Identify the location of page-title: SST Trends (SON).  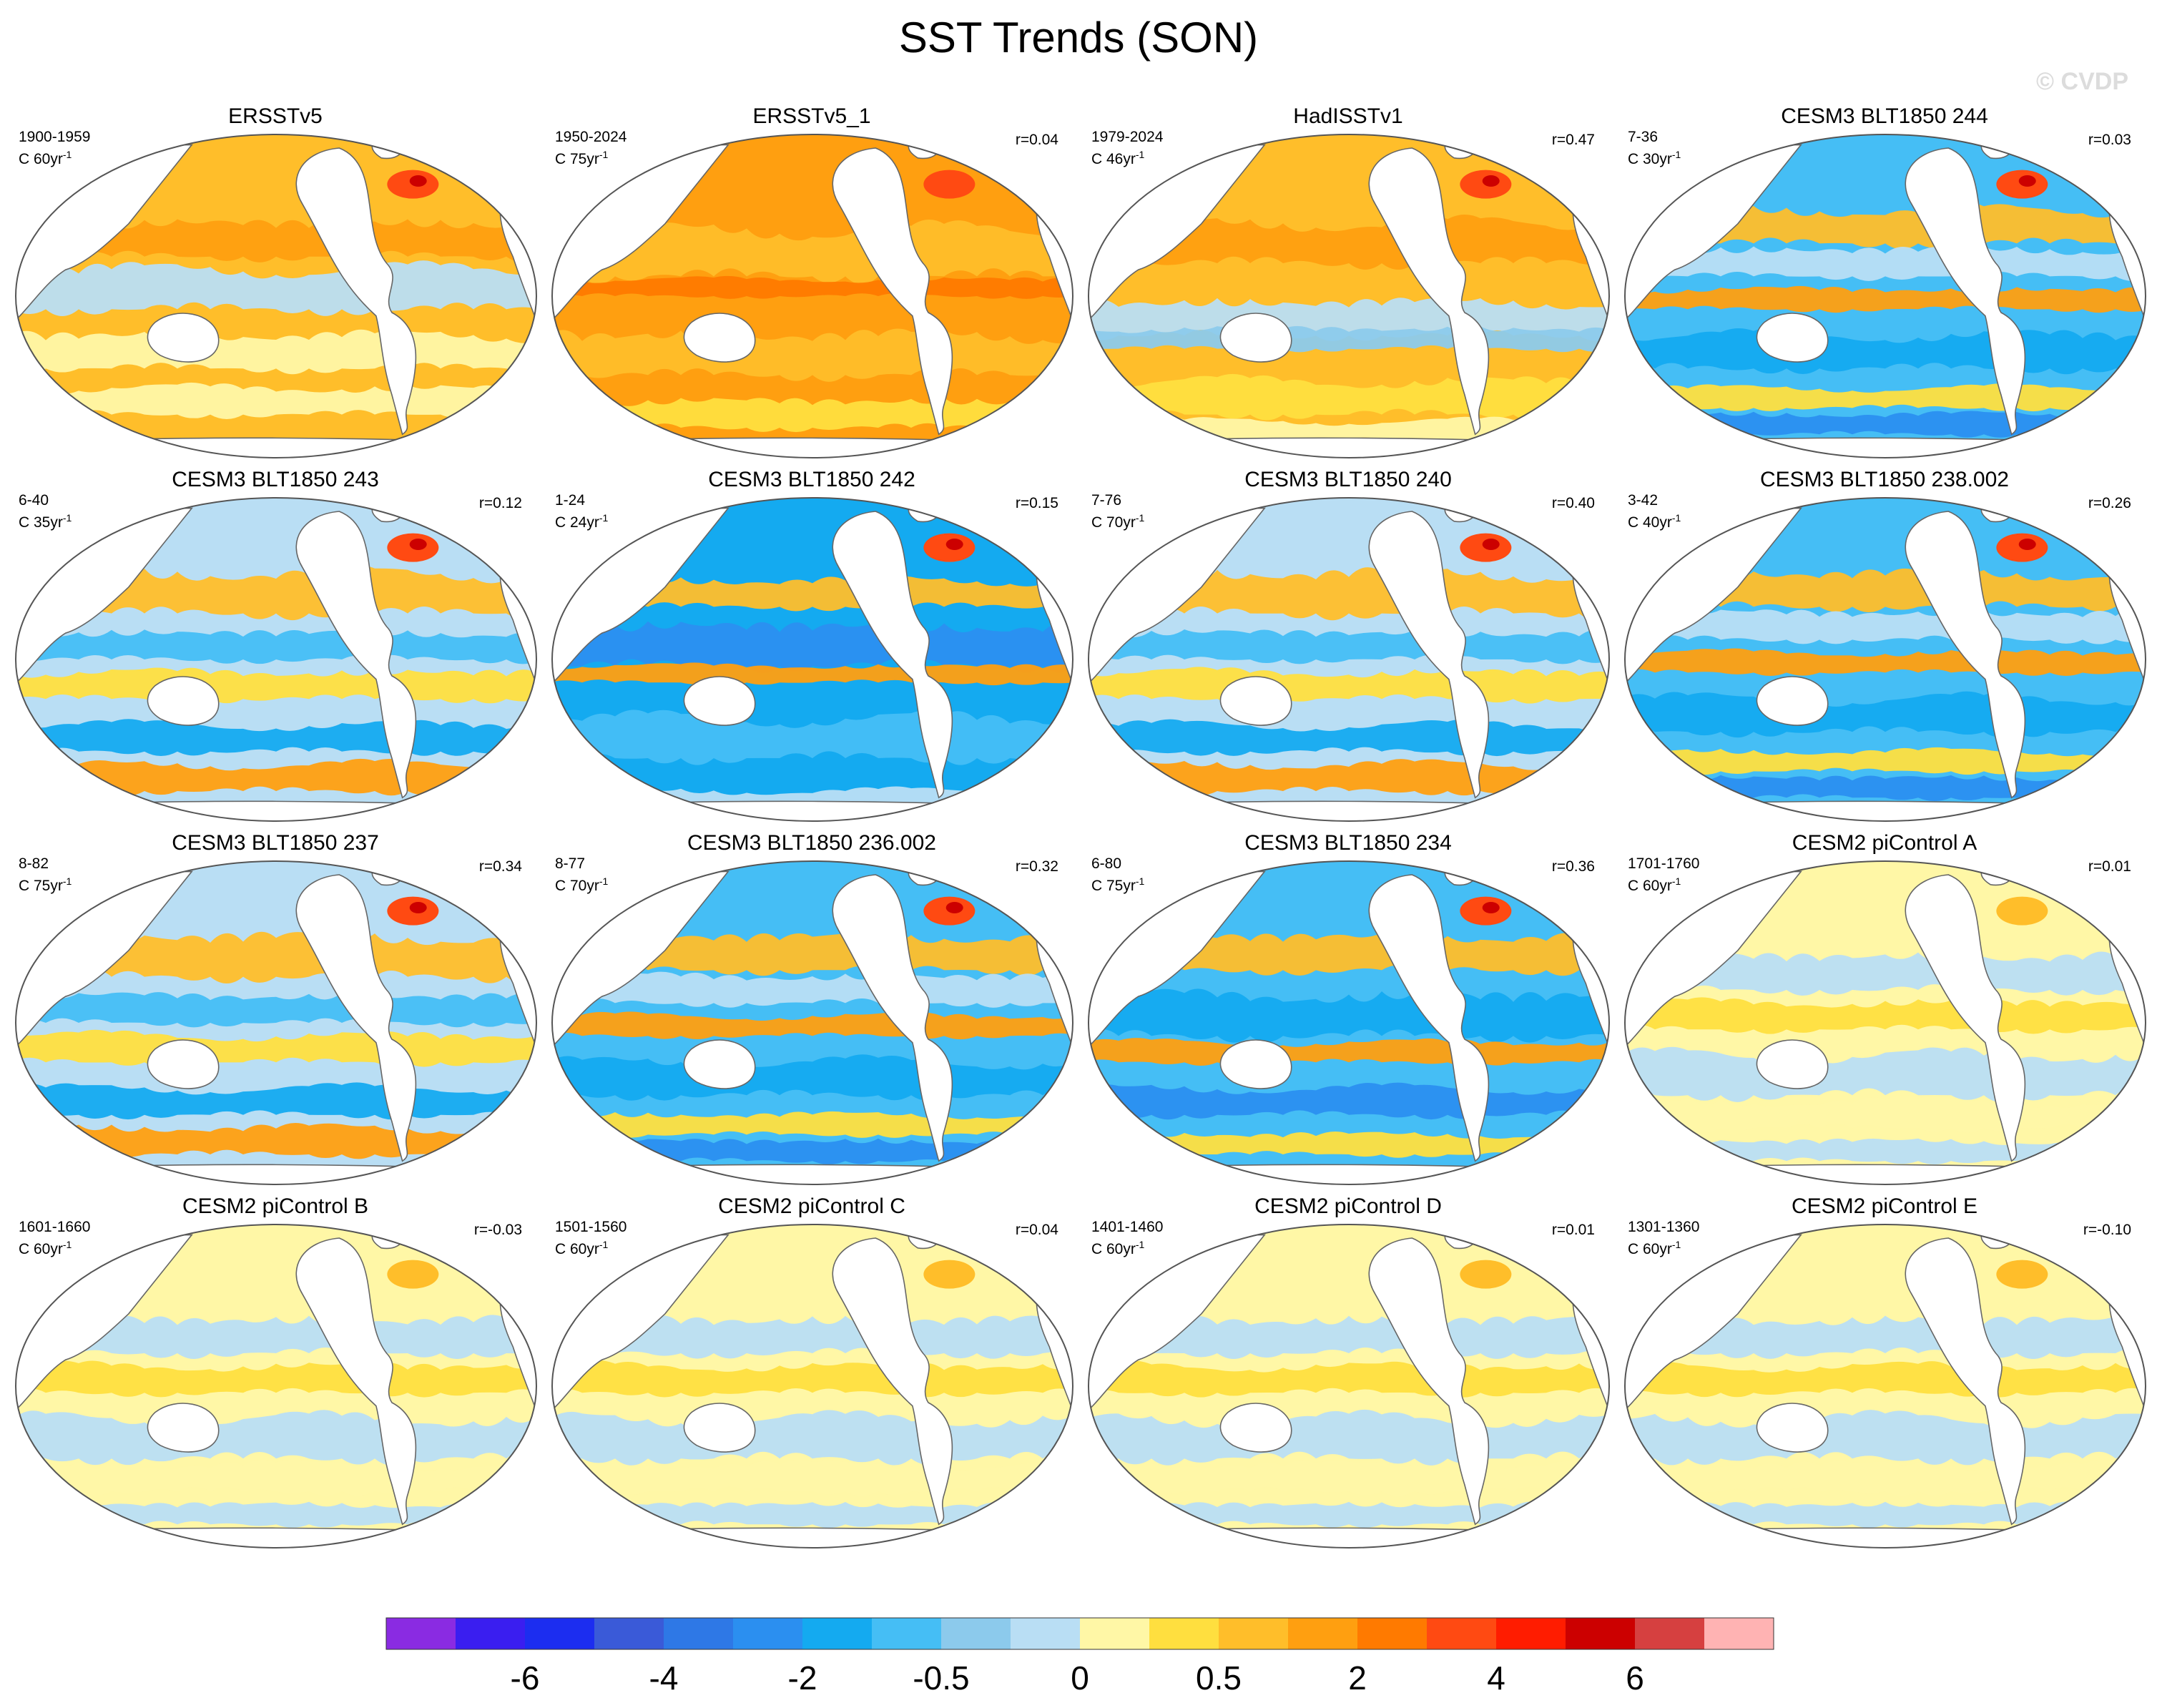
(1078, 38).